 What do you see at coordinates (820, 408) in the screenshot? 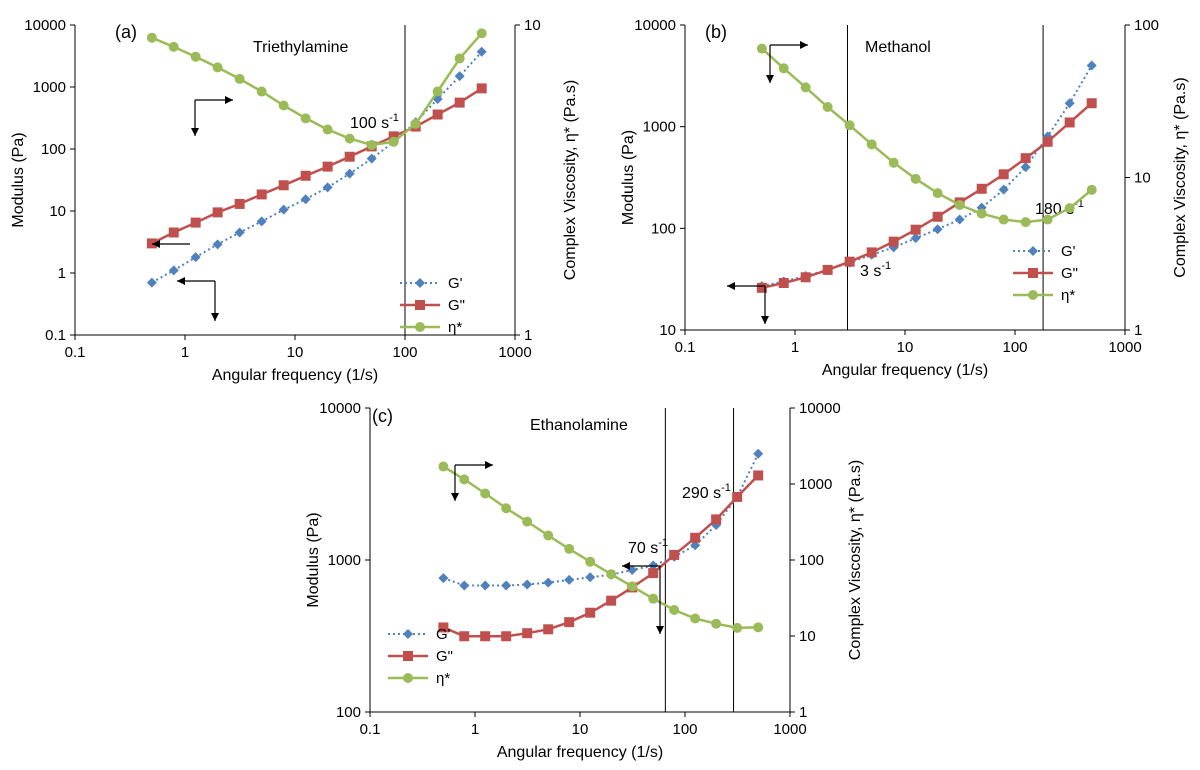
I see `y2-tick-label: 10000` at bounding box center [820, 408].